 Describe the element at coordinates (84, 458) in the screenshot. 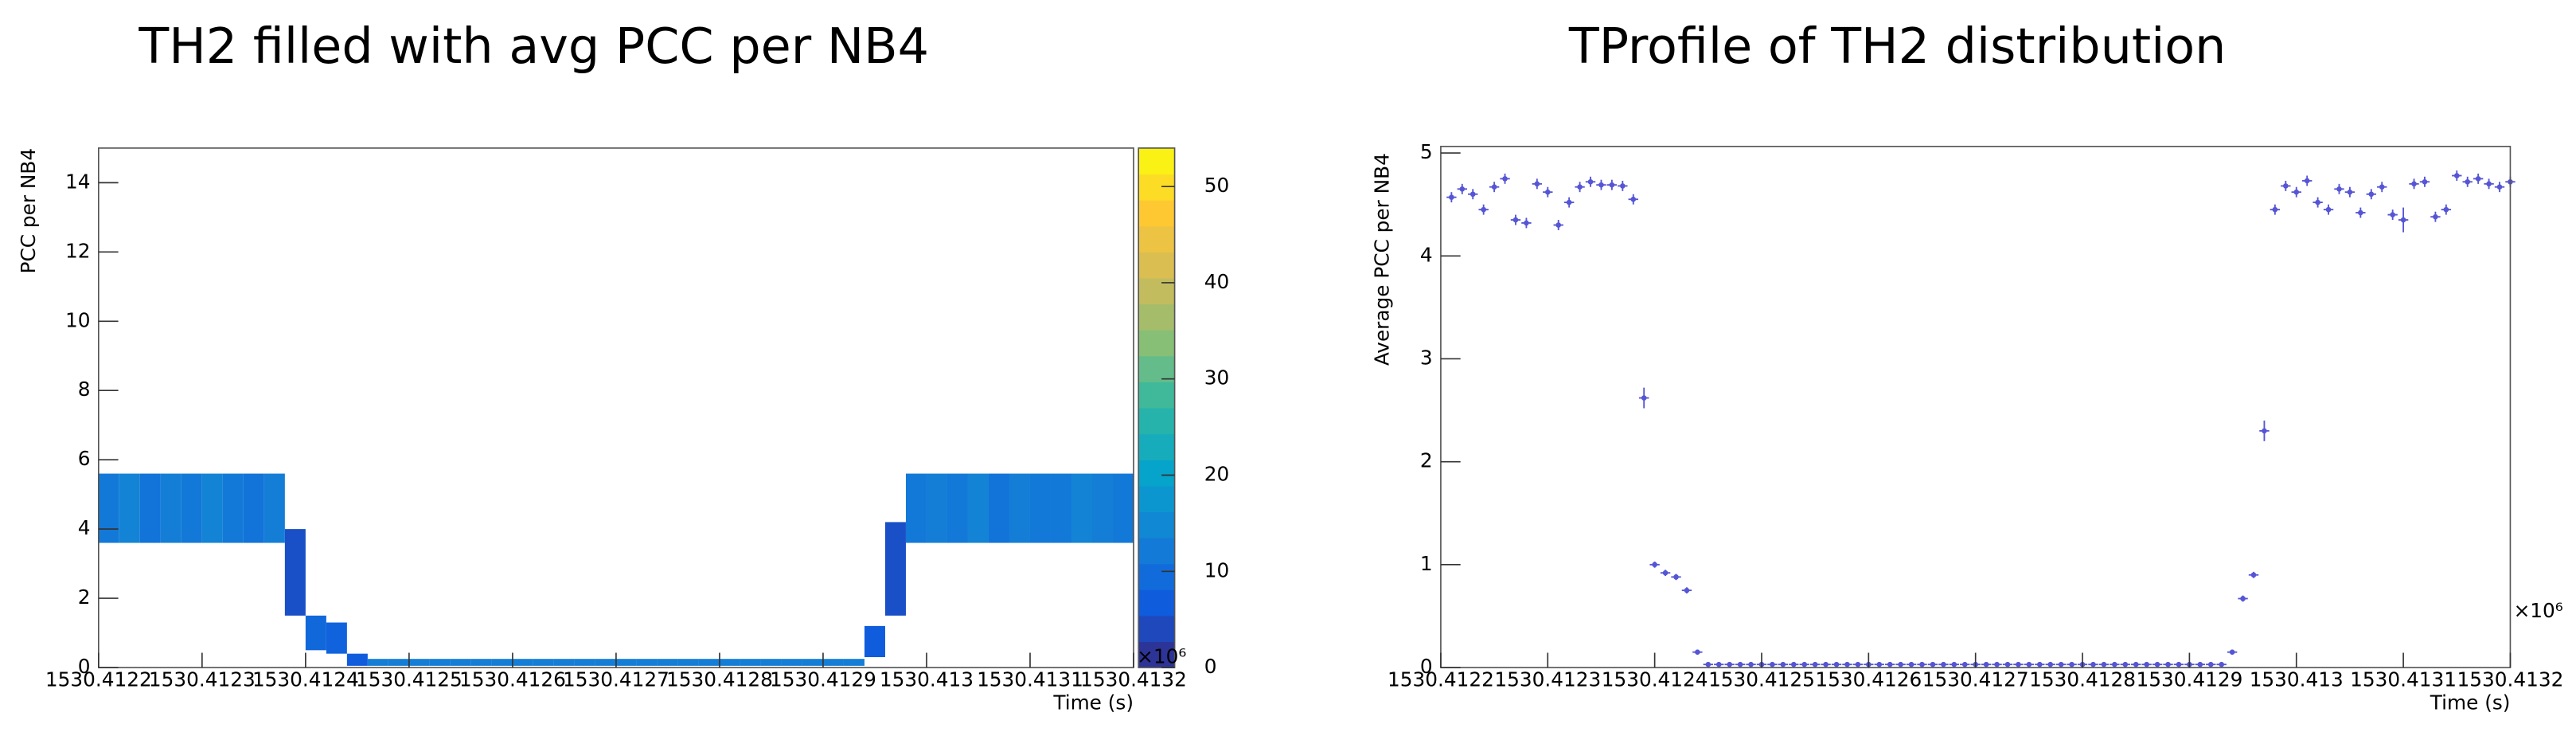

I see `y-tick-label: 6` at that location.